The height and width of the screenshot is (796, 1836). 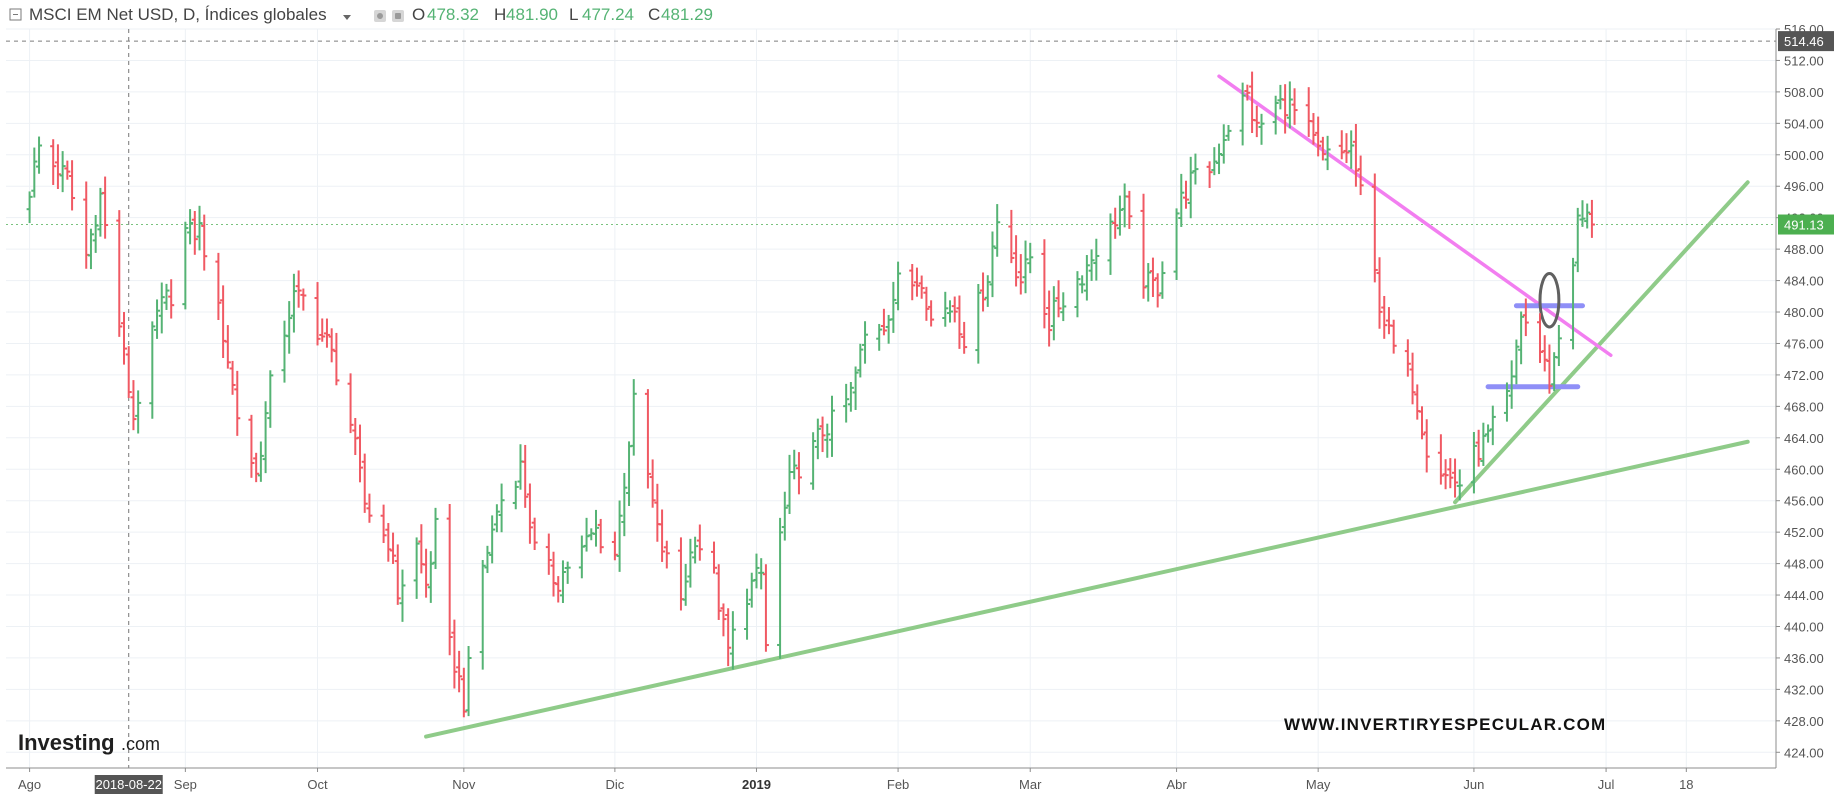 I want to click on y-tick-label: 500.00, so click(x=1804, y=155).